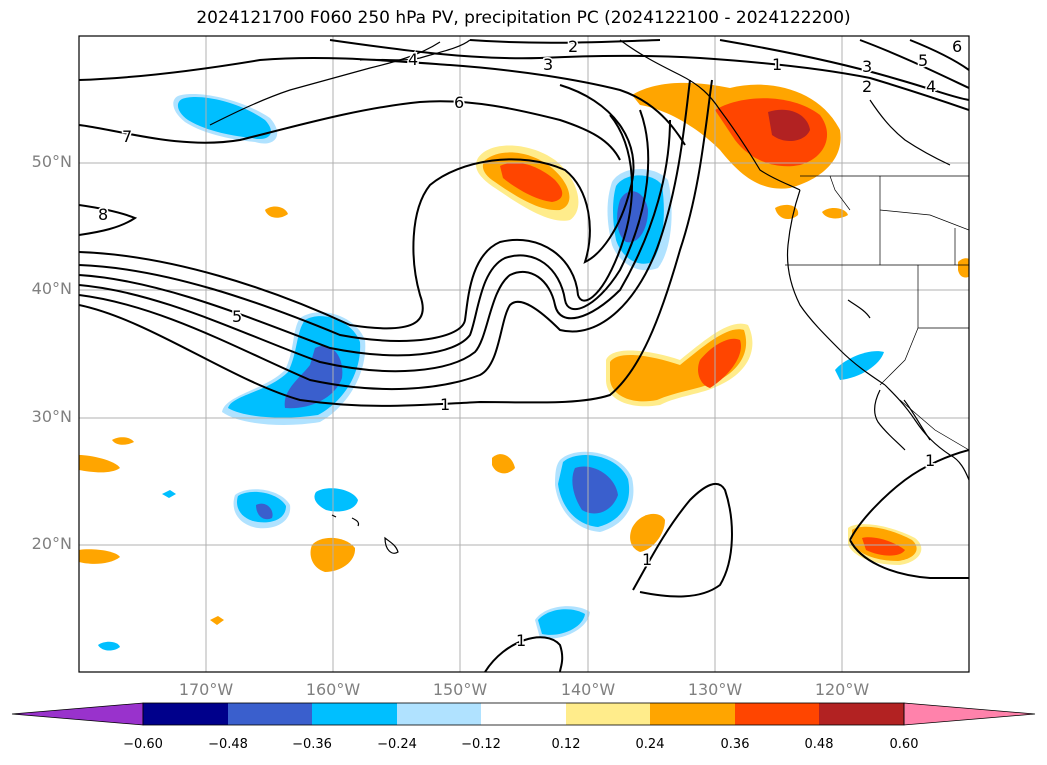  I want to click on lon-label: 160°W, so click(333, 689).